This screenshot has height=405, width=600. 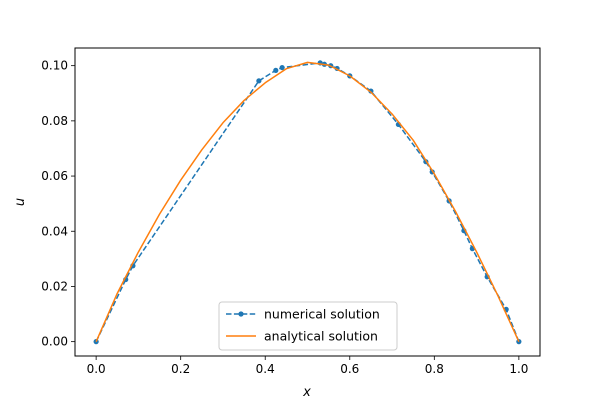 What do you see at coordinates (20, 202) in the screenshot?
I see `y-axis-label: u` at bounding box center [20, 202].